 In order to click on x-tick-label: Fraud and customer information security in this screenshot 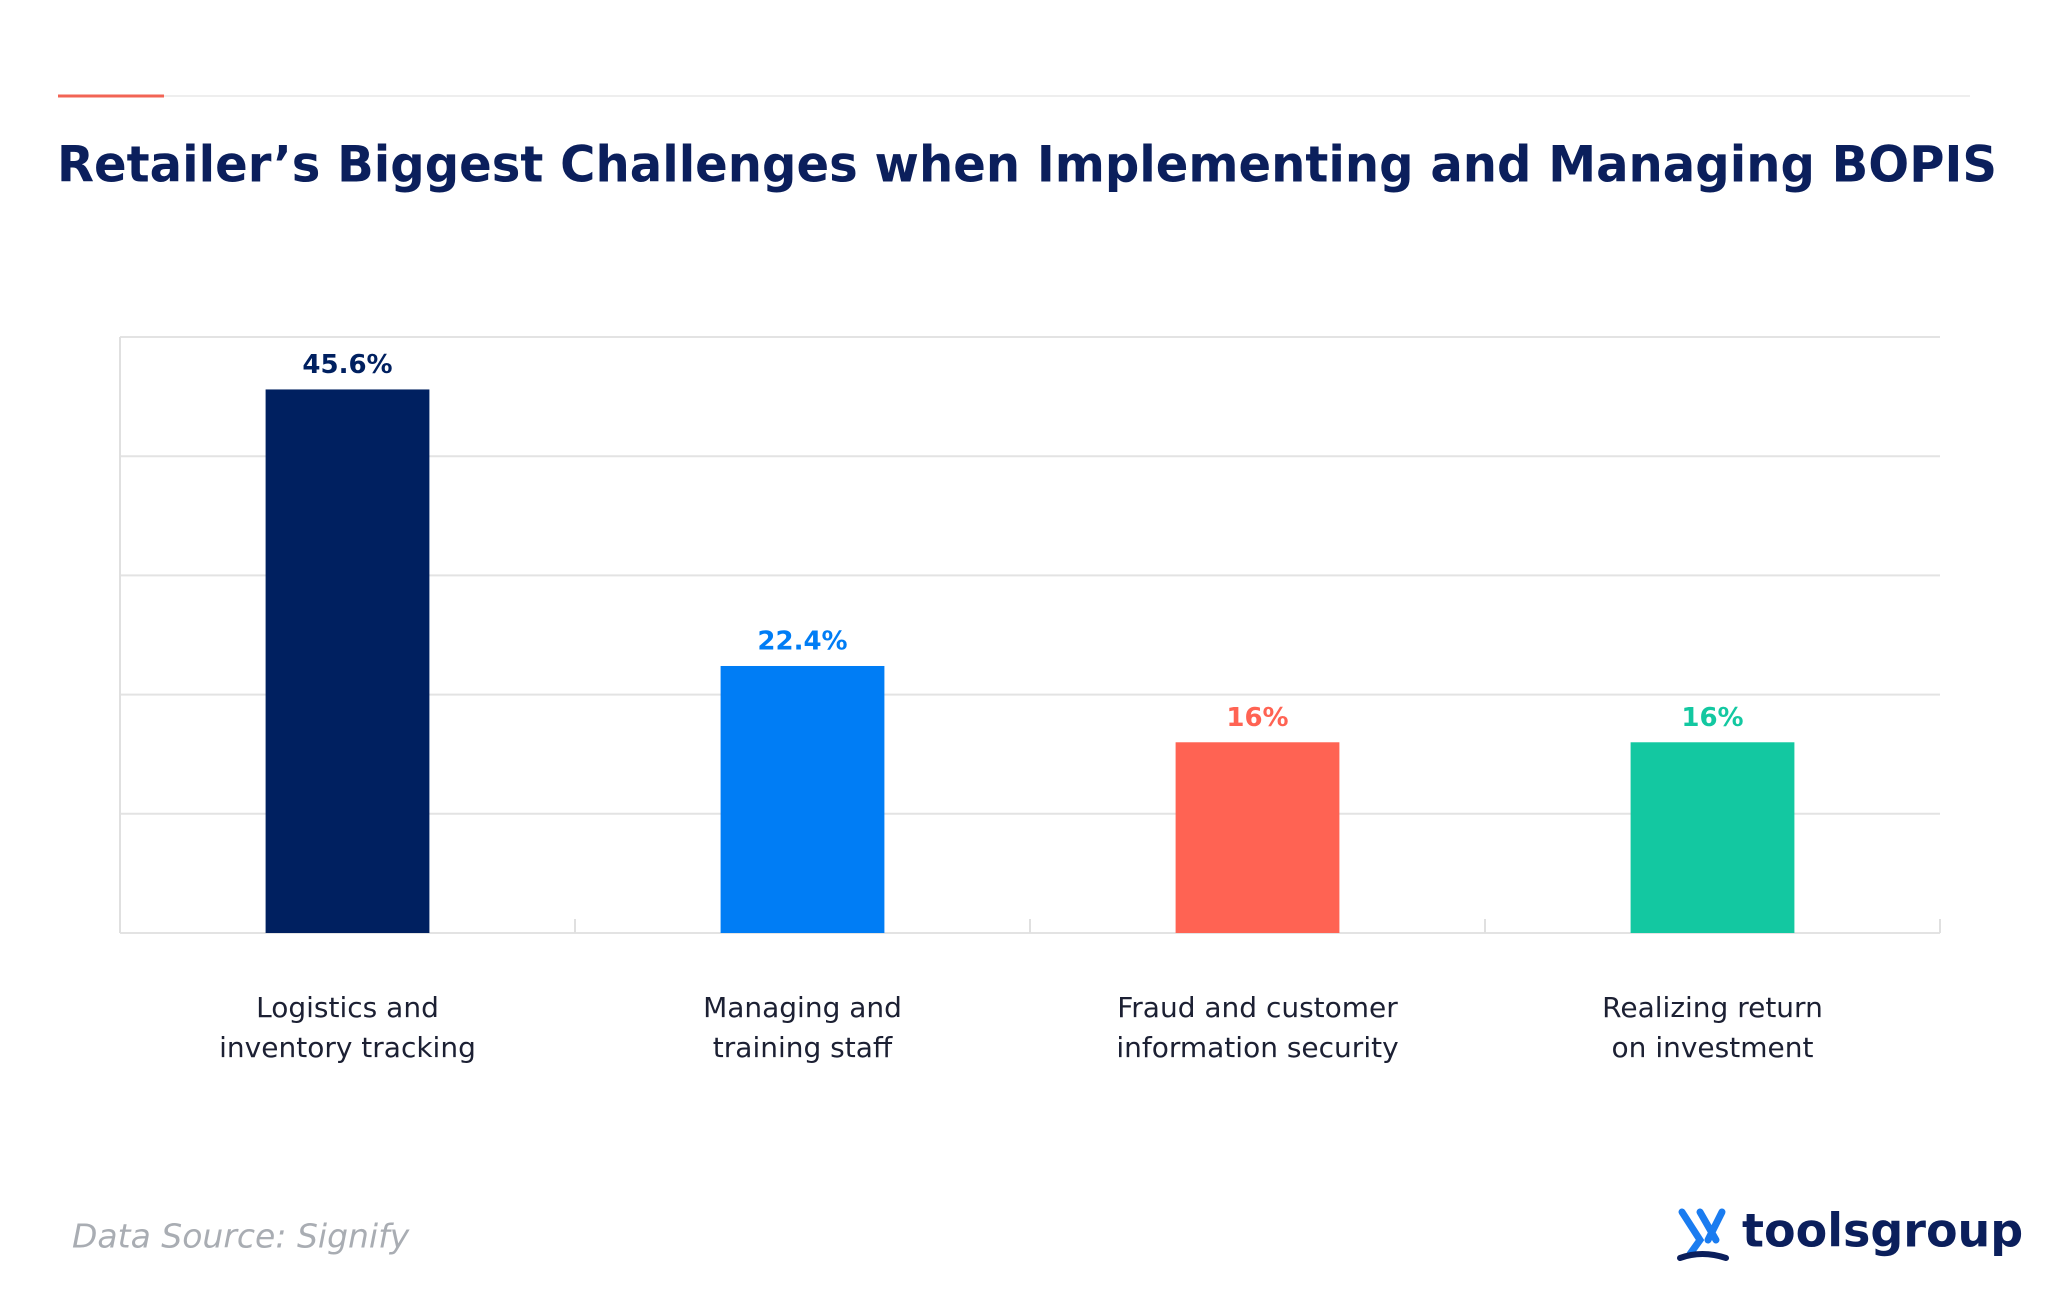, I will do `click(1257, 1027)`.